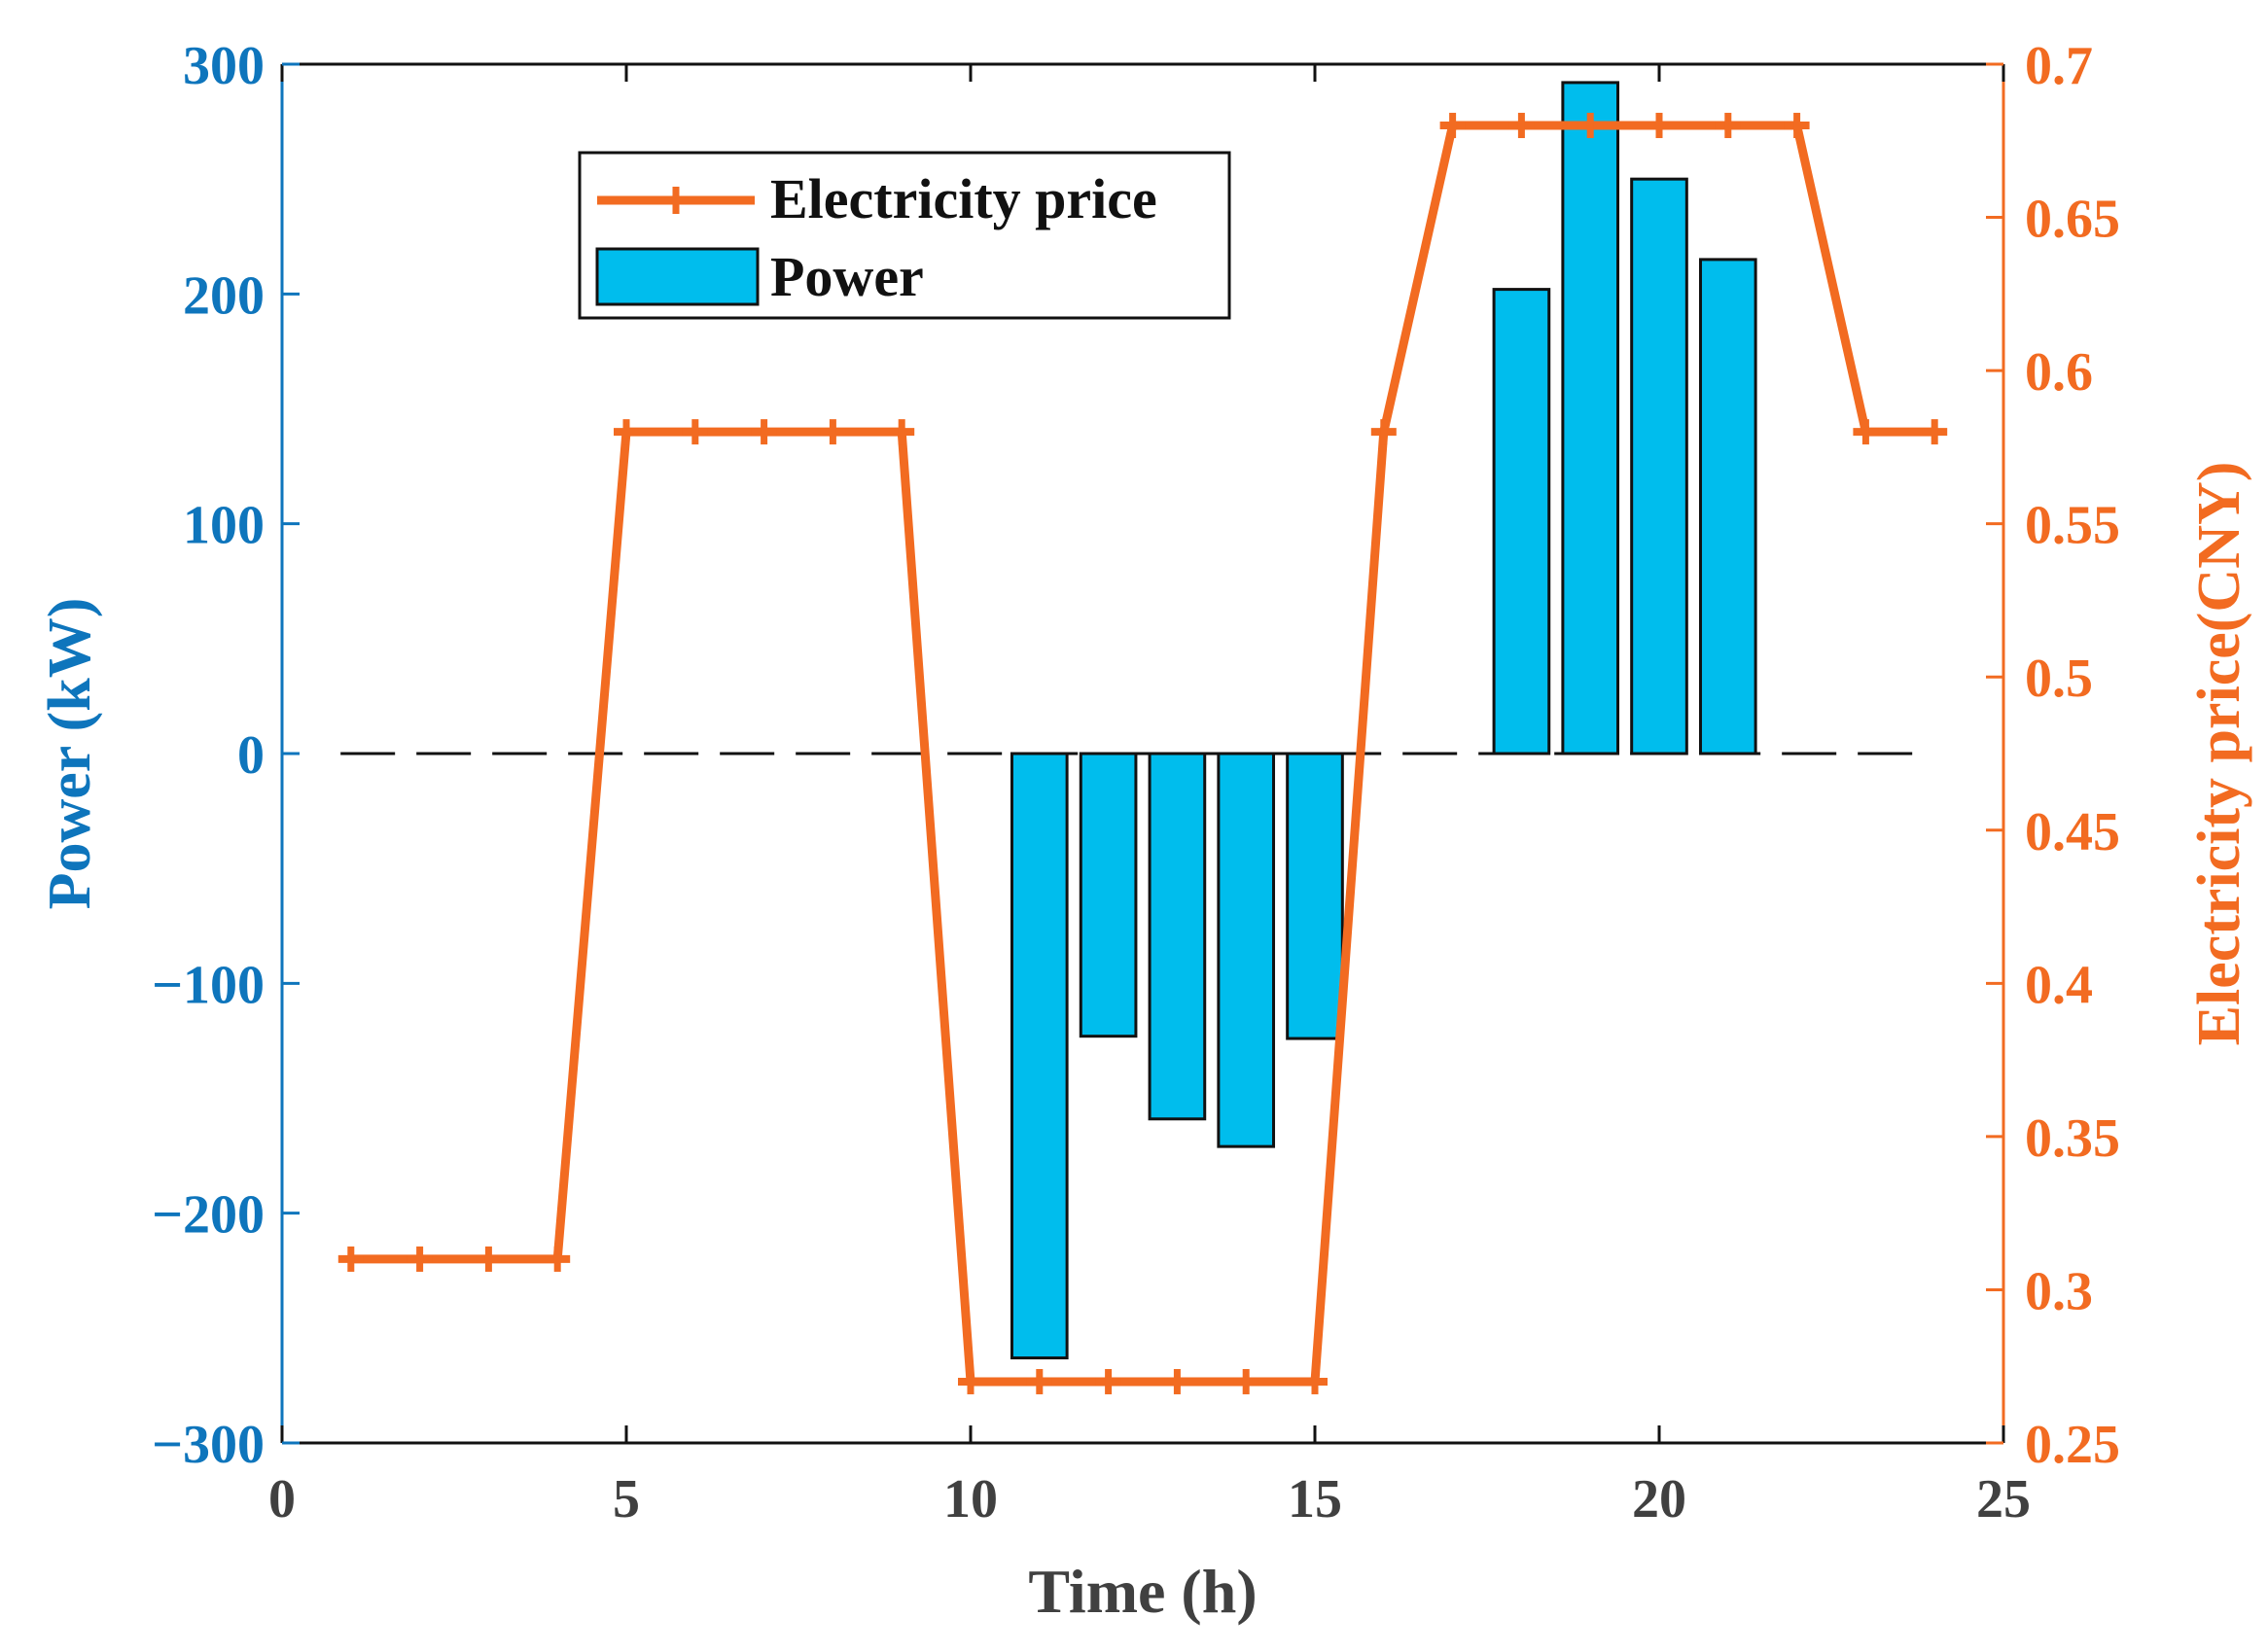  Describe the element at coordinates (2072, 832) in the screenshot. I see `right-tick-label: 0.45` at that location.